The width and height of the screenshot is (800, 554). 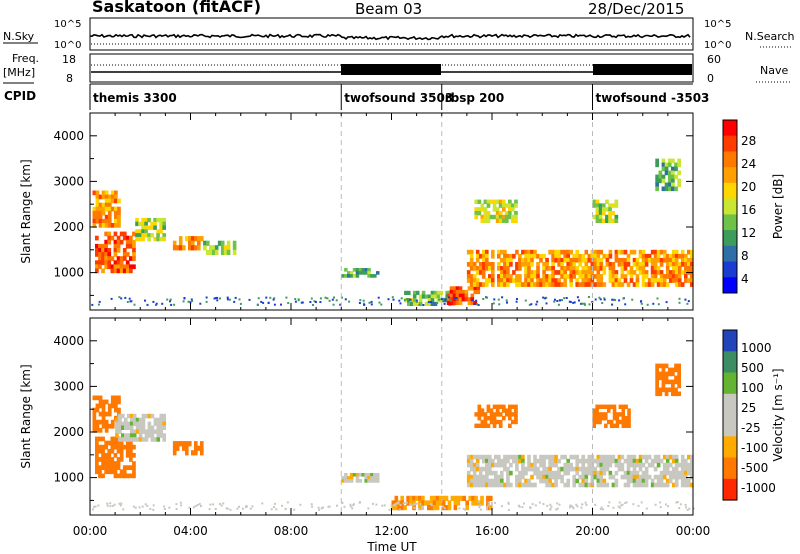 What do you see at coordinates (752, 388) in the screenshot?
I see `colorbar-tick-label: 100` at bounding box center [752, 388].